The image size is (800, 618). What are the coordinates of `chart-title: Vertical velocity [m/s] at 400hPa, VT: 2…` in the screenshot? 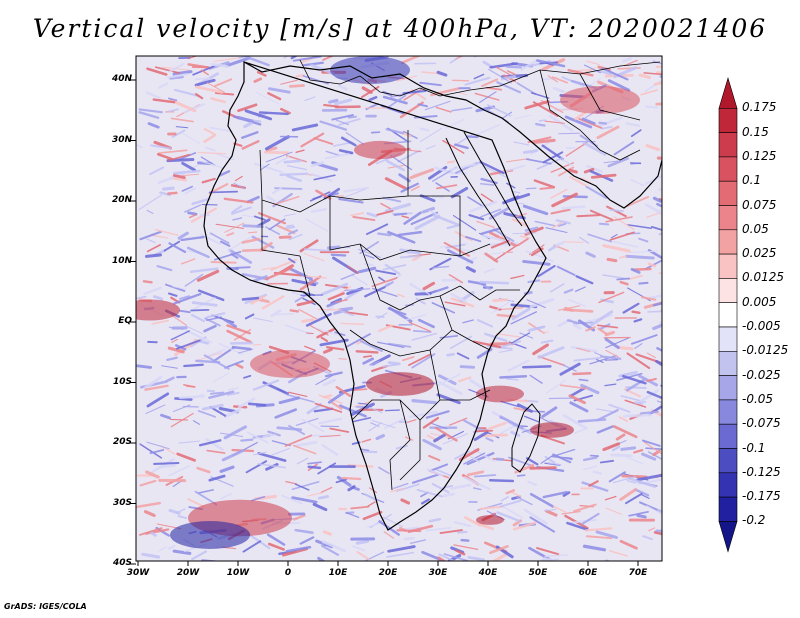 It's located at (400, 28).